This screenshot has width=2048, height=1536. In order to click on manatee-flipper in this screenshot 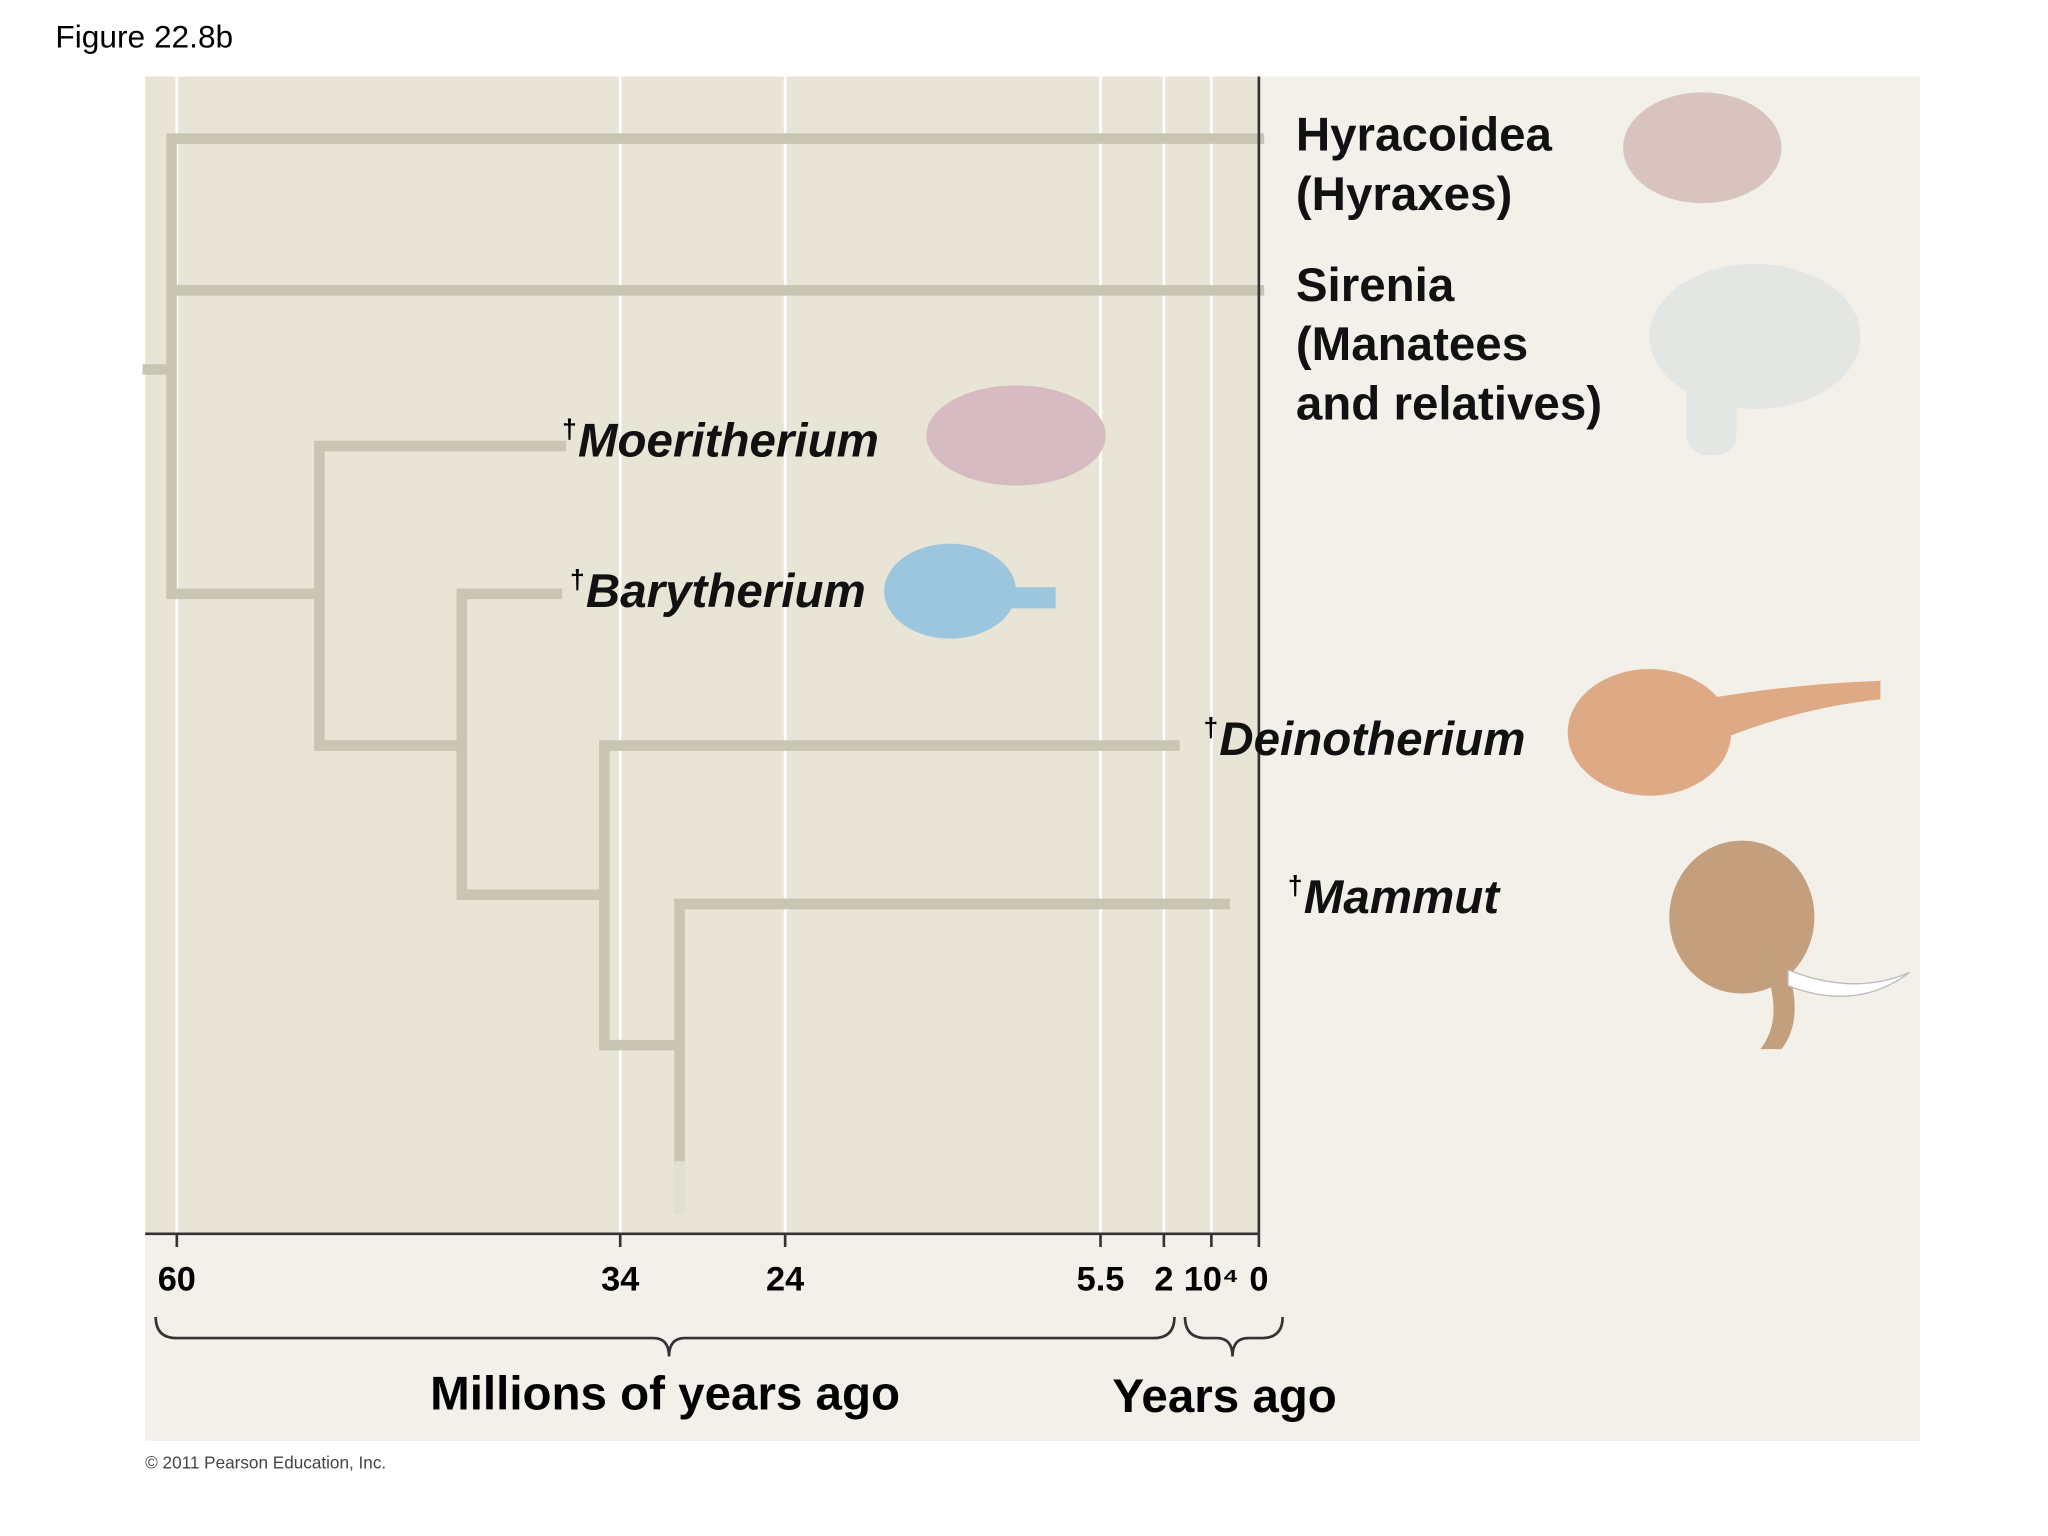, I will do `click(1711, 412)`.